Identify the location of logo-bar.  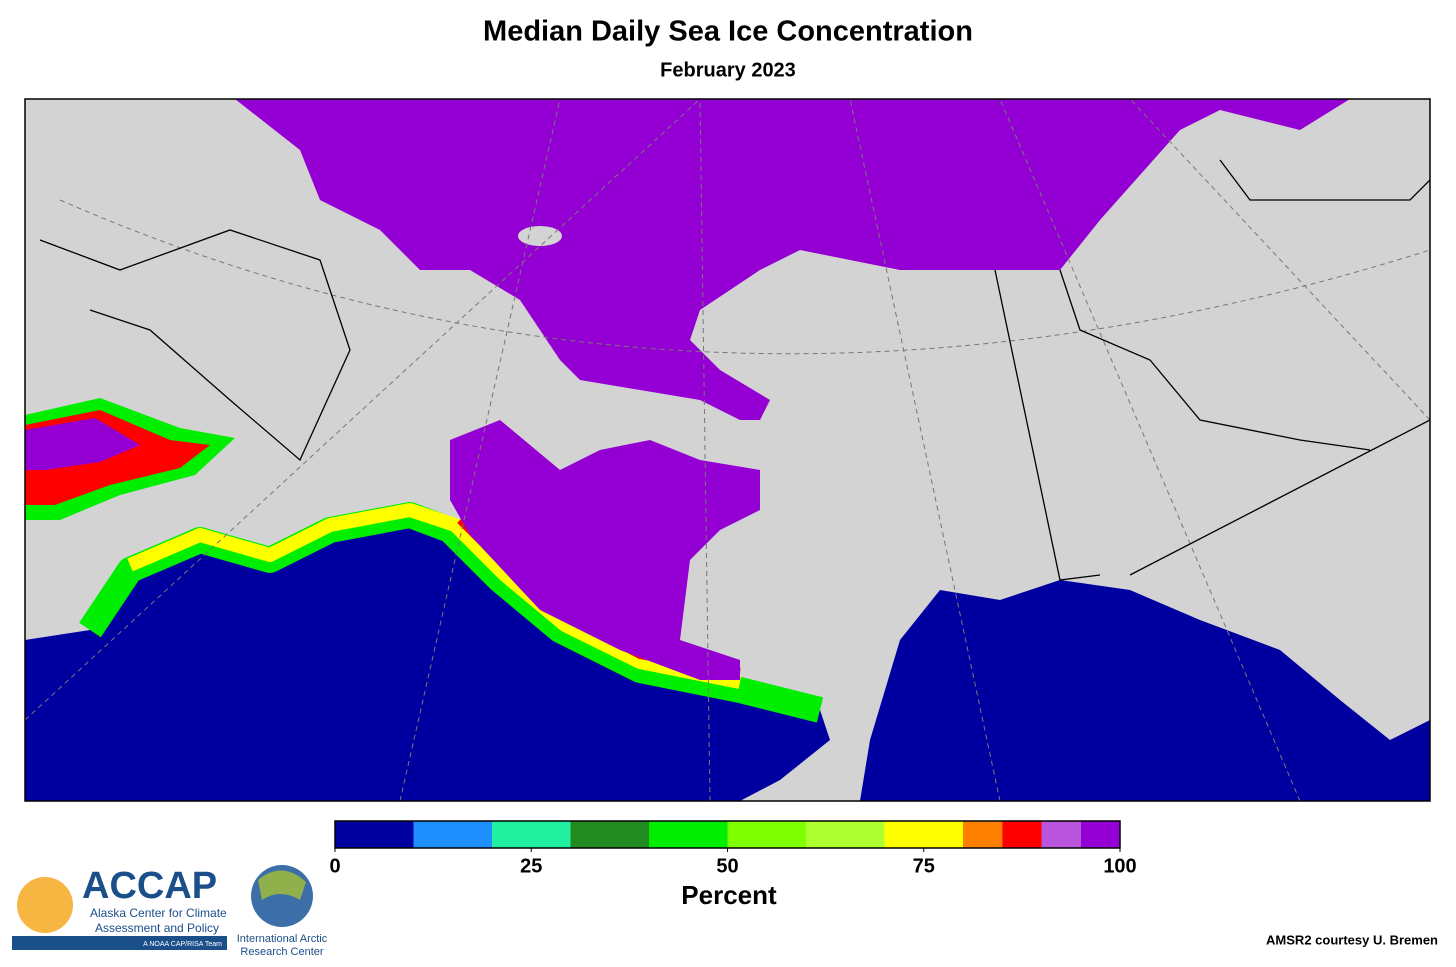
(119, 943).